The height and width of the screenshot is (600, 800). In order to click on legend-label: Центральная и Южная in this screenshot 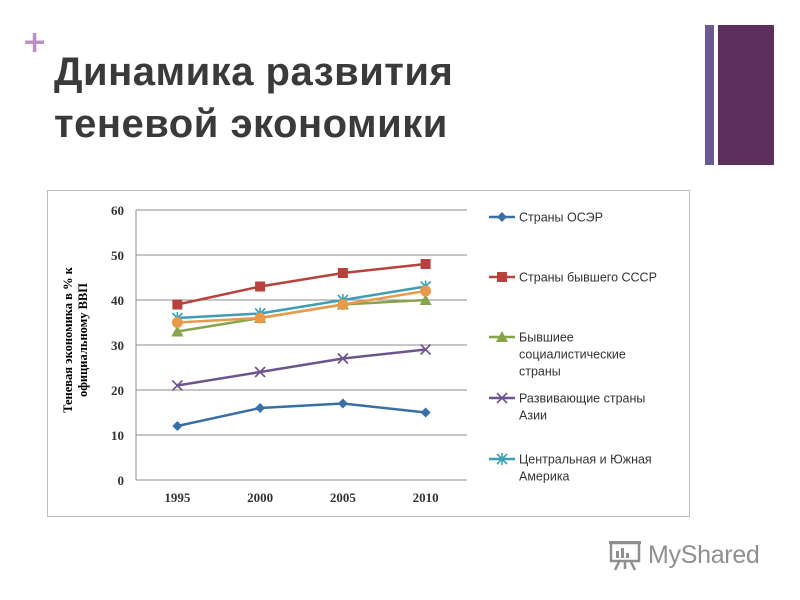, I will do `click(585, 460)`.